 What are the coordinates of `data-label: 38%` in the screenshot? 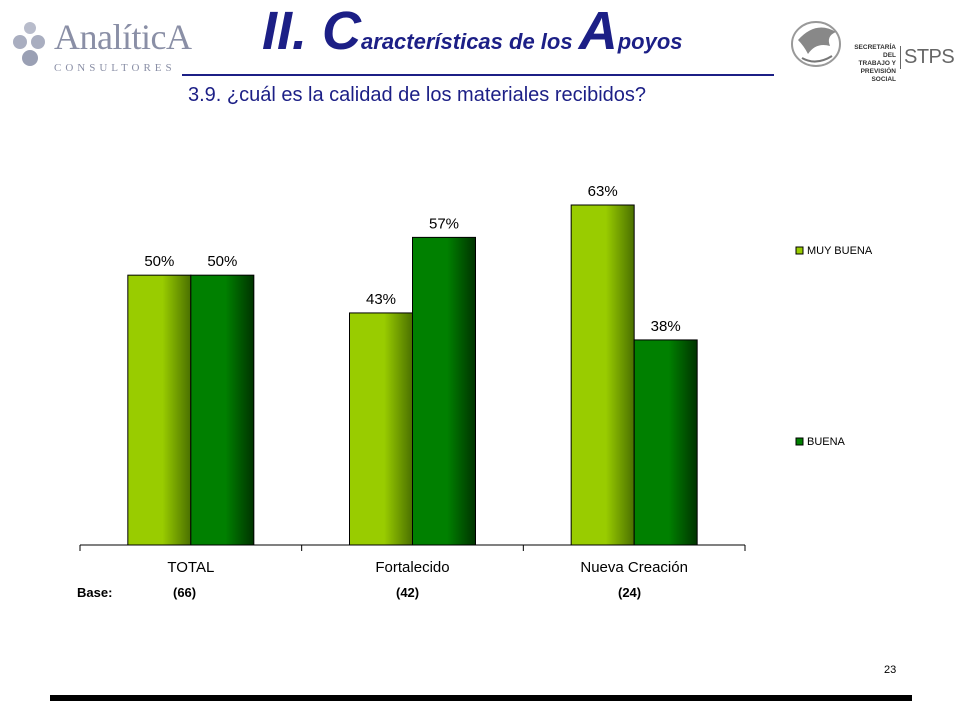 It's located at (666, 326).